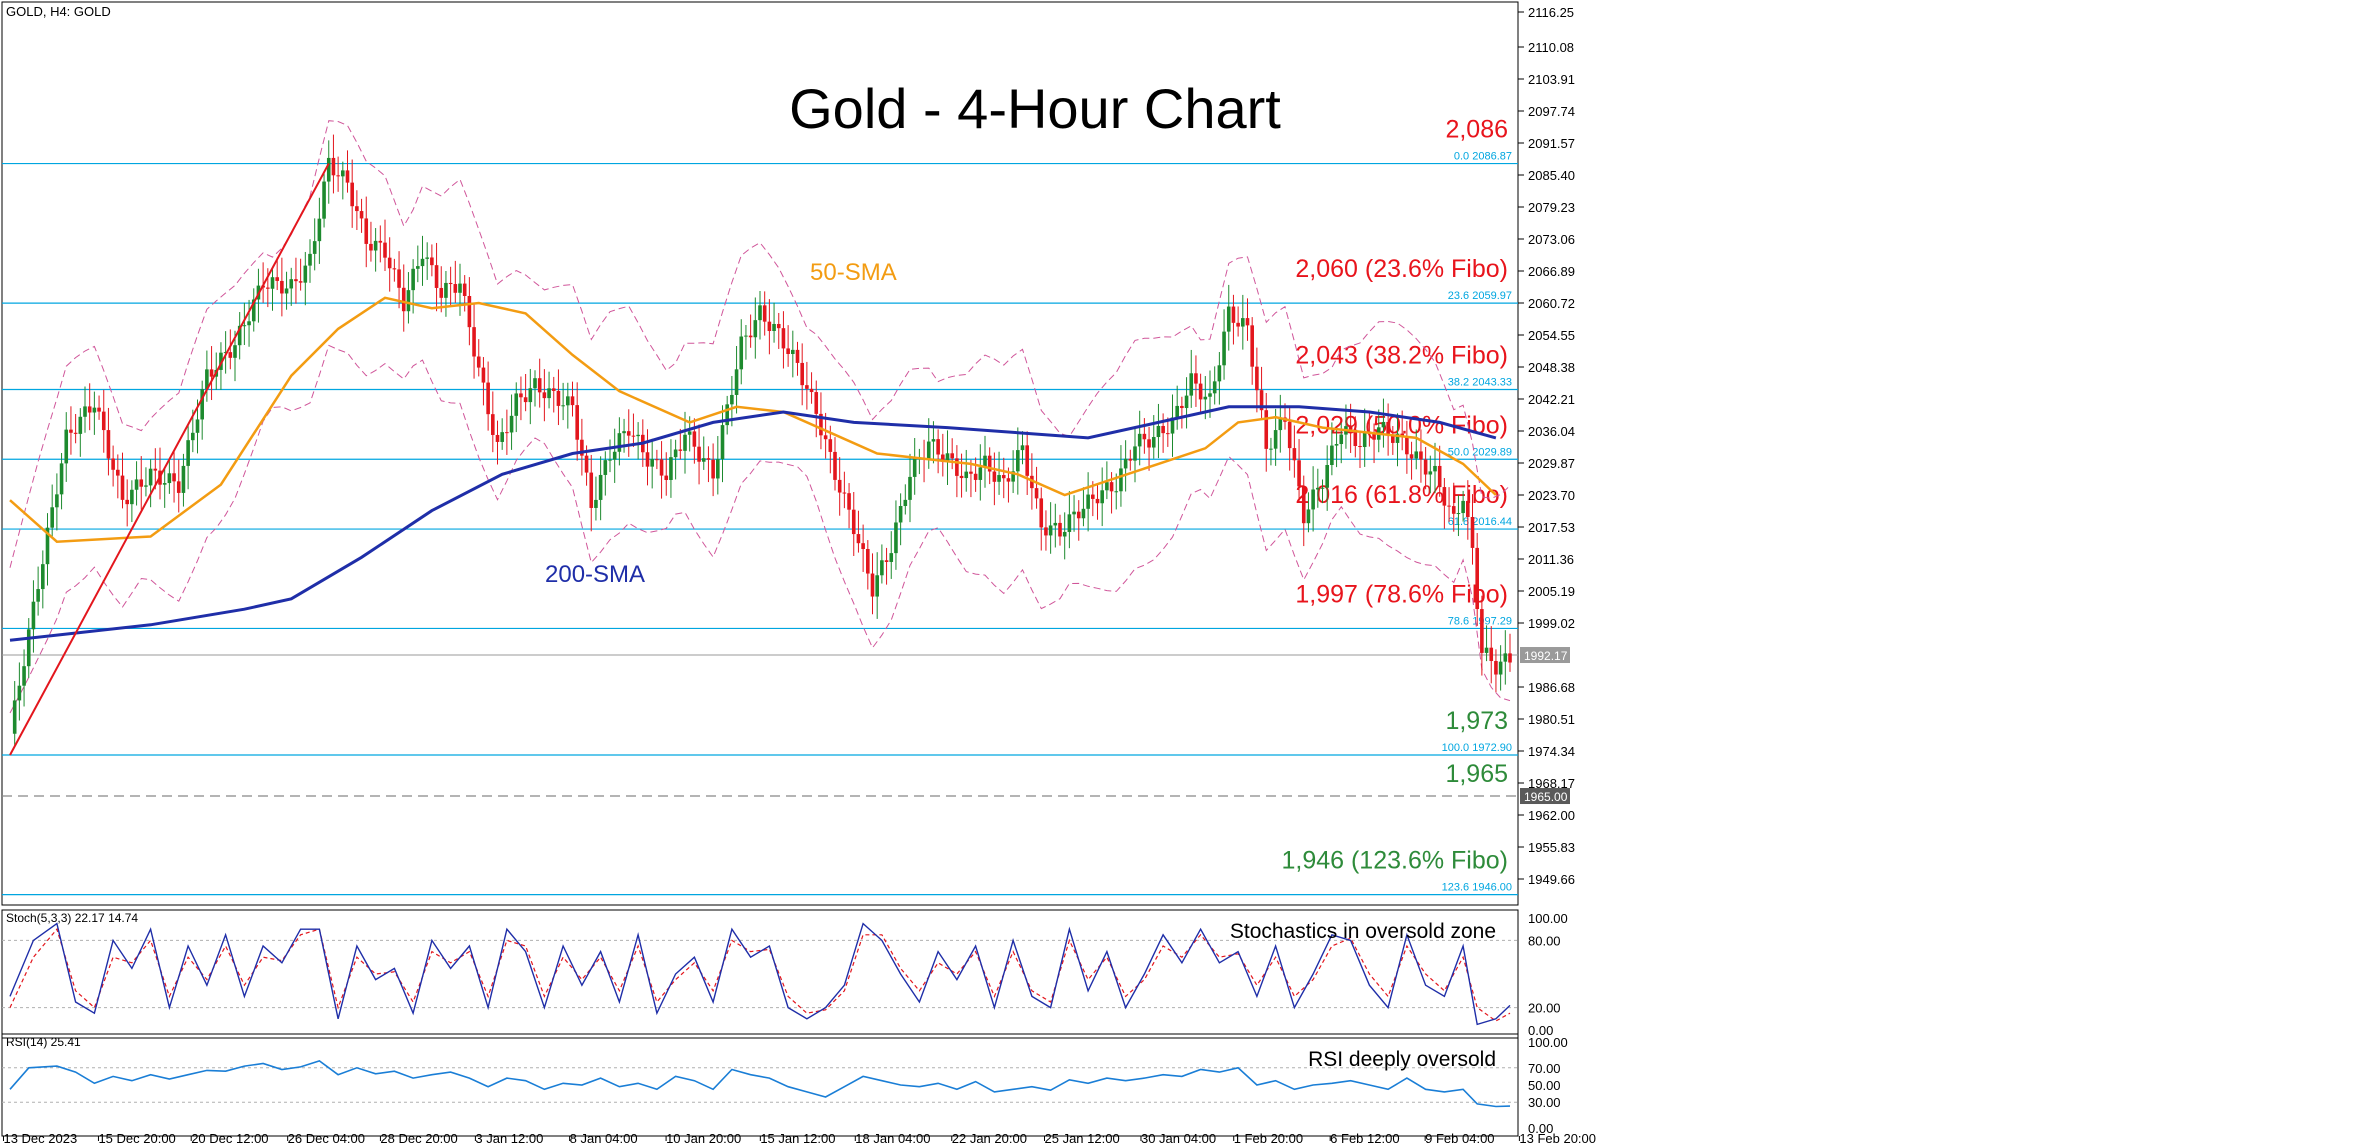 Image resolution: width=2360 pixels, height=1147 pixels. I want to click on price-axis-label: 2048.38, so click(1551, 367).